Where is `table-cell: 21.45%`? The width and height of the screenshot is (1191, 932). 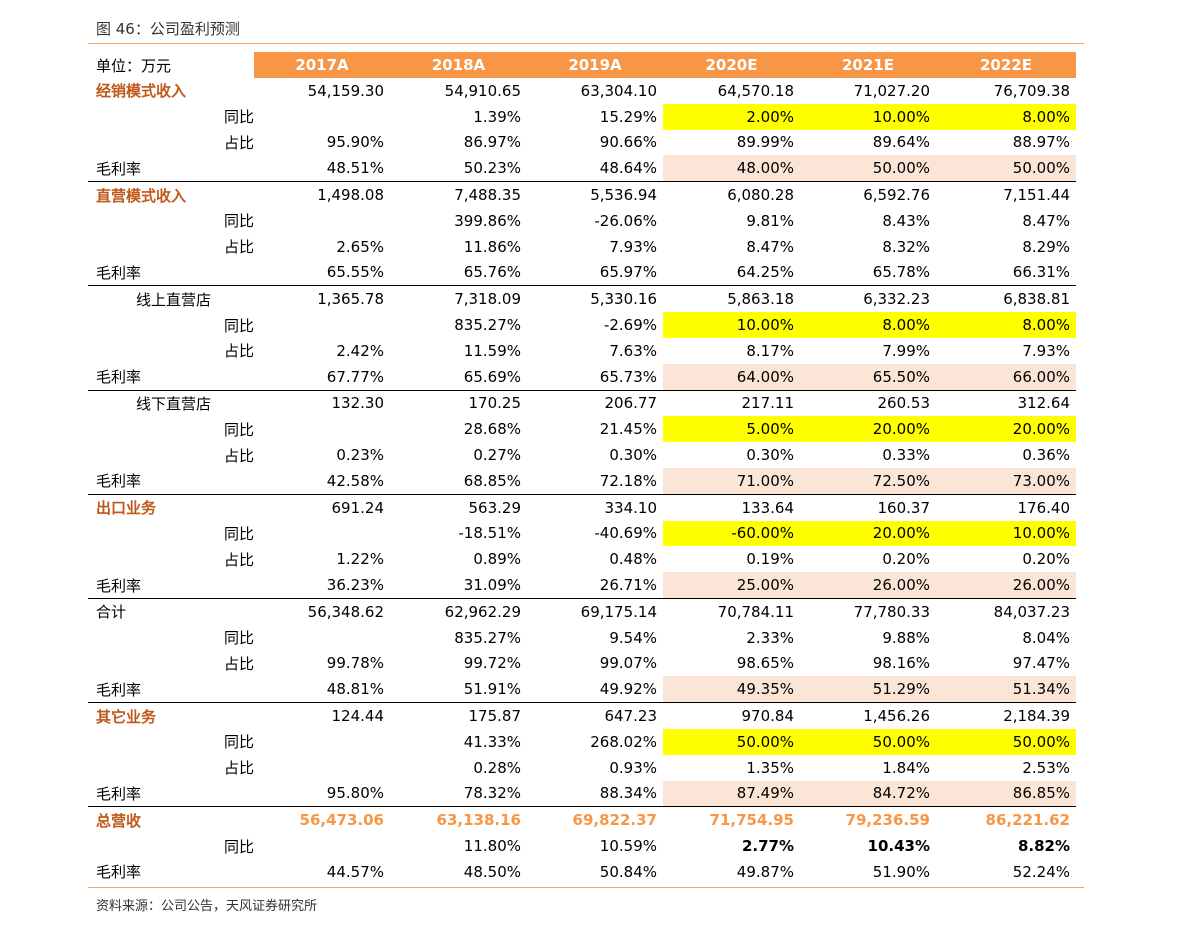 table-cell: 21.45% is located at coordinates (628, 429).